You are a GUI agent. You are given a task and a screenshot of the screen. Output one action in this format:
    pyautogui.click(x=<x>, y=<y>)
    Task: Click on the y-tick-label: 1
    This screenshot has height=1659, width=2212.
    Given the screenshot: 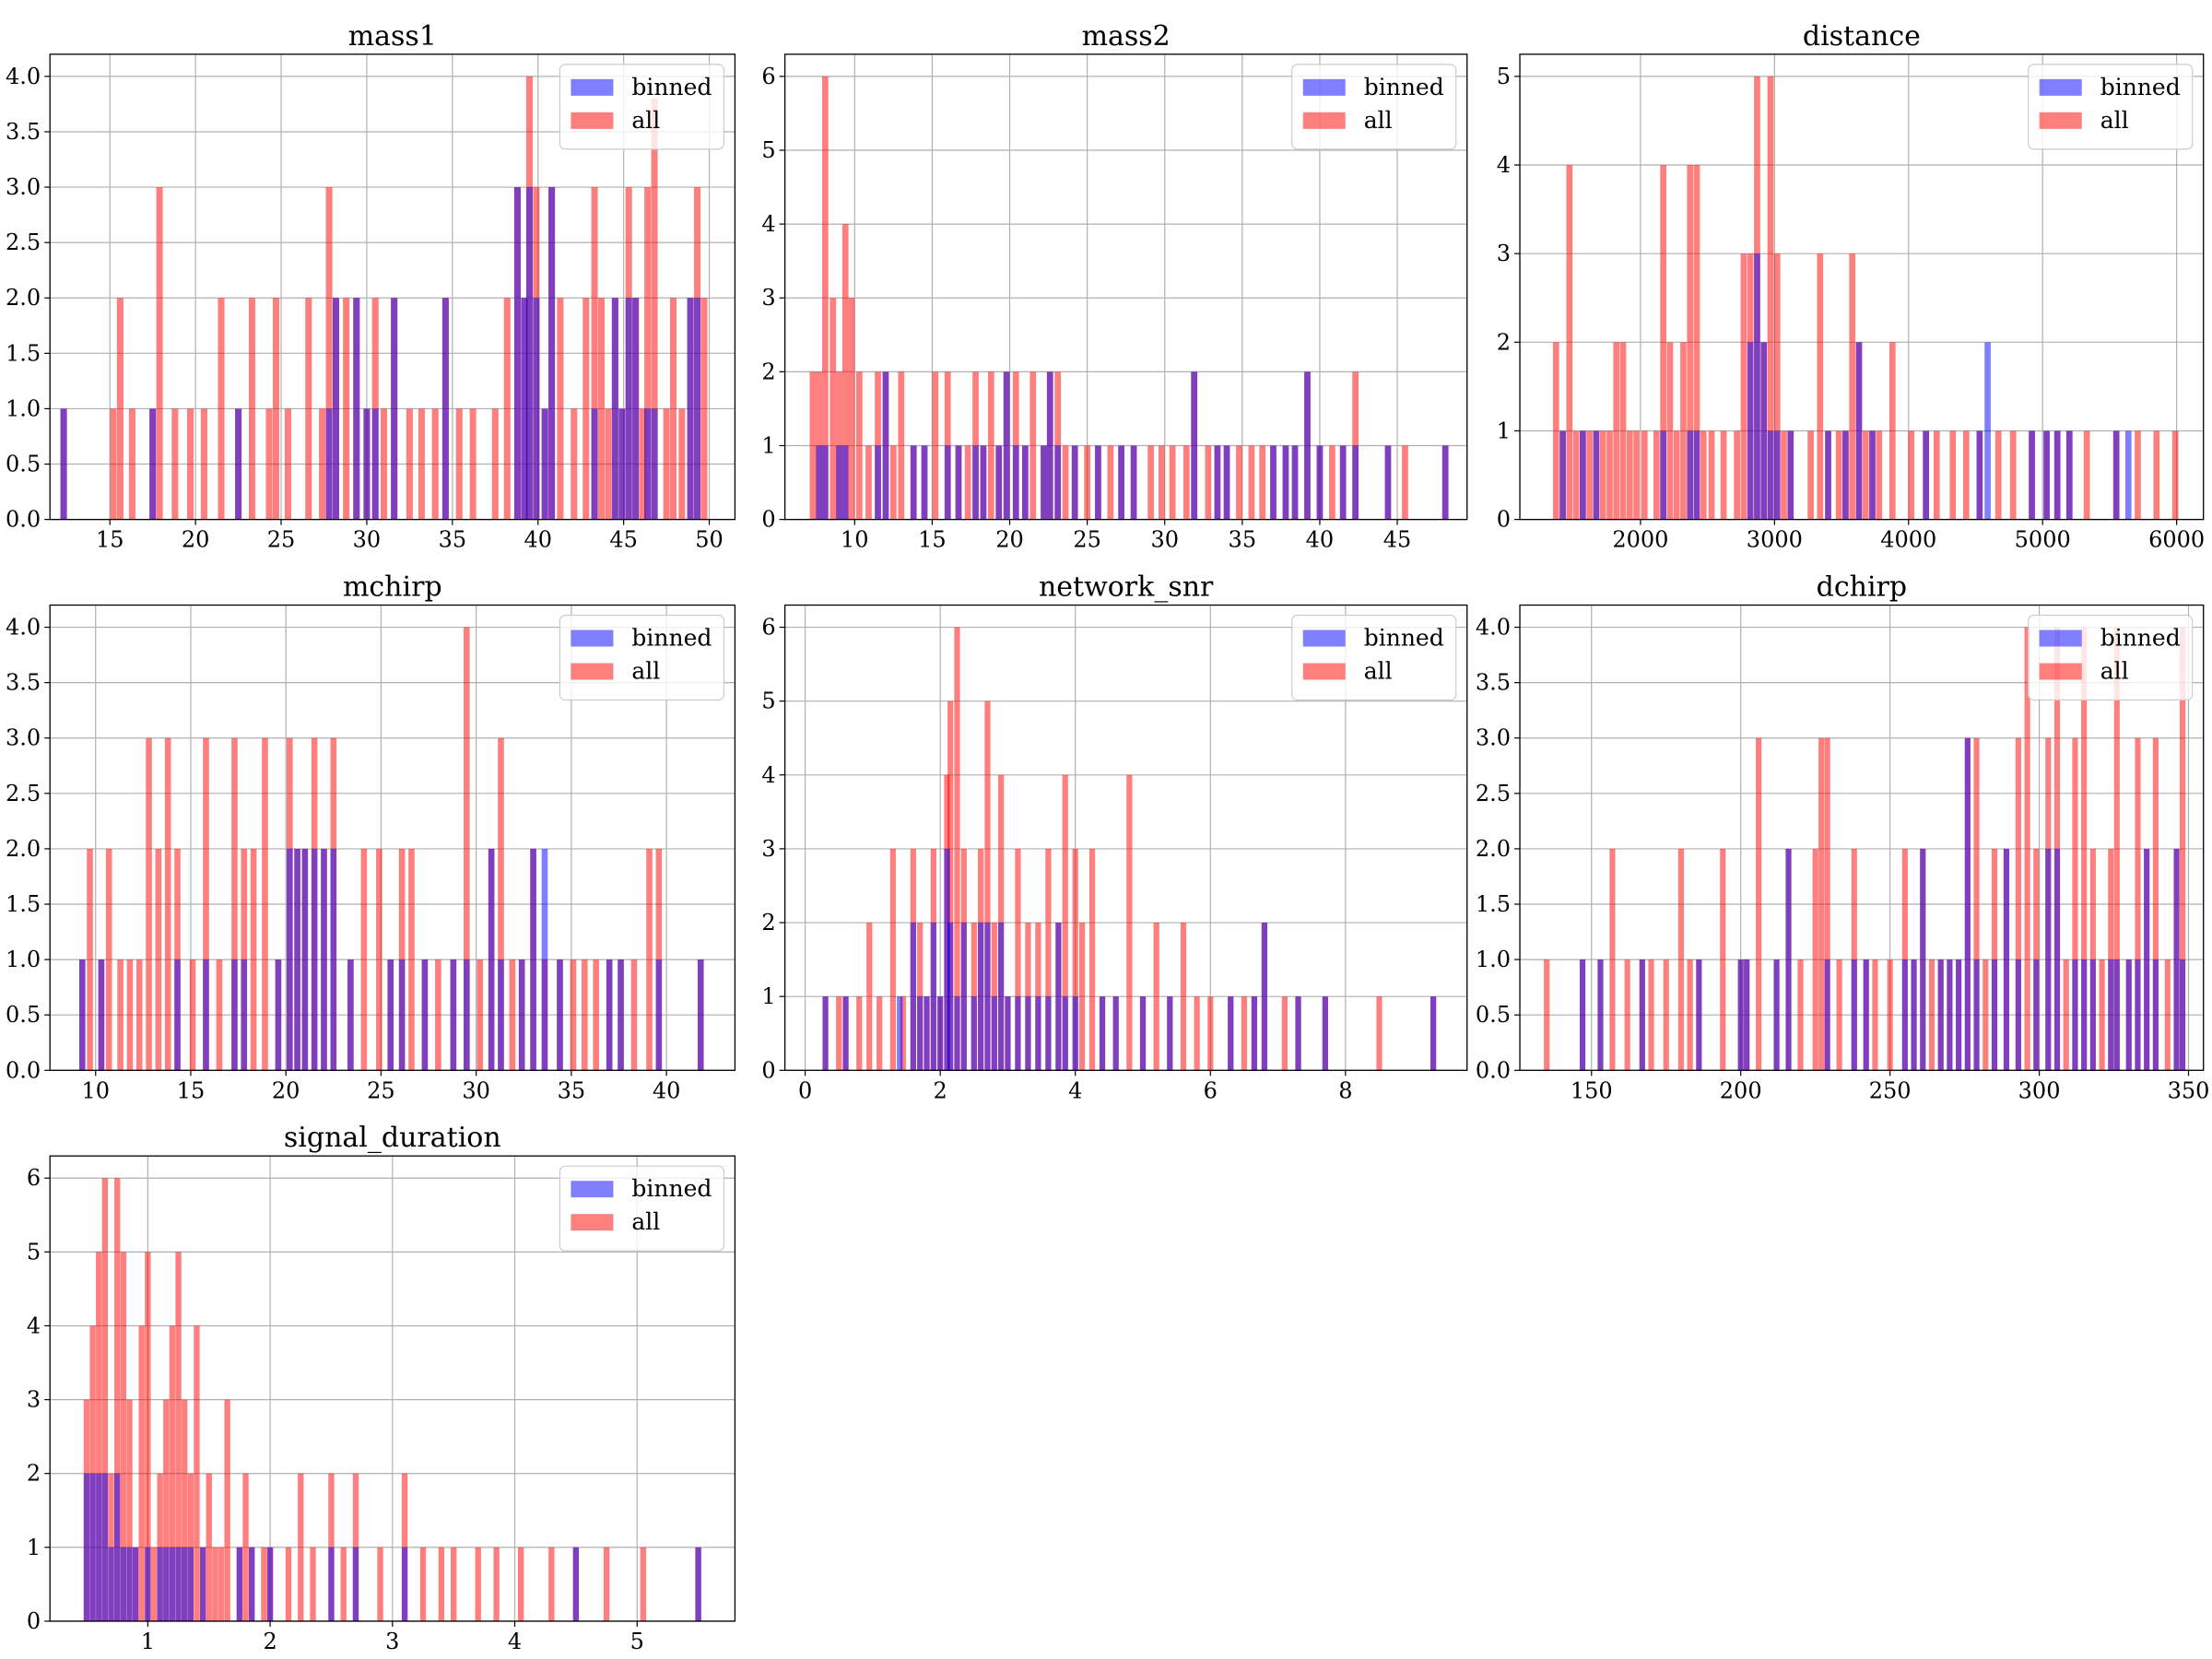 What is the action you would take?
    pyautogui.click(x=768, y=445)
    